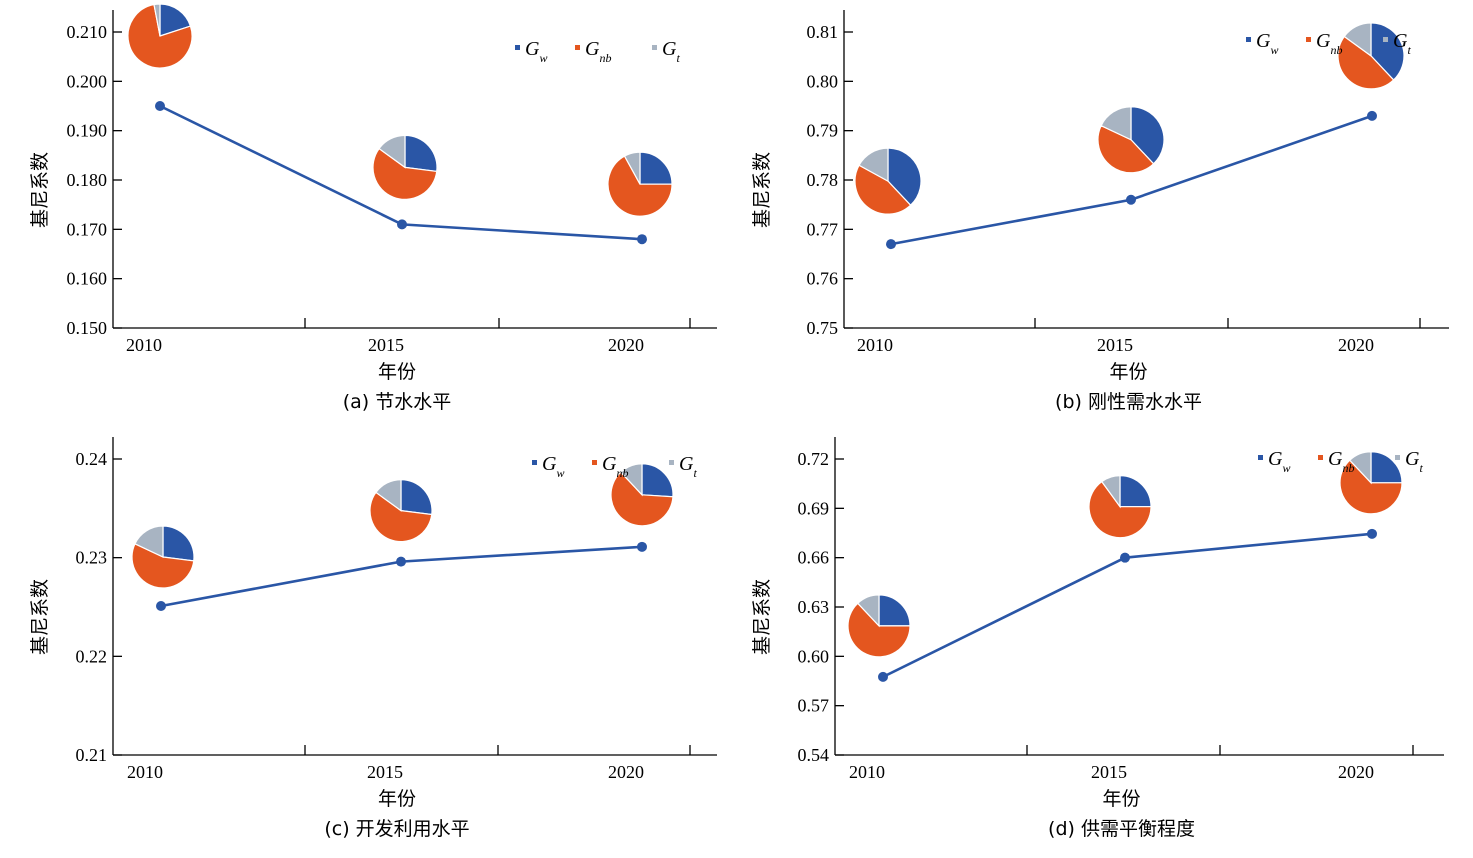 This screenshot has width=1473, height=858. What do you see at coordinates (1121, 829) in the screenshot?
I see `panel-caption: (d) 供需平衡程度` at bounding box center [1121, 829].